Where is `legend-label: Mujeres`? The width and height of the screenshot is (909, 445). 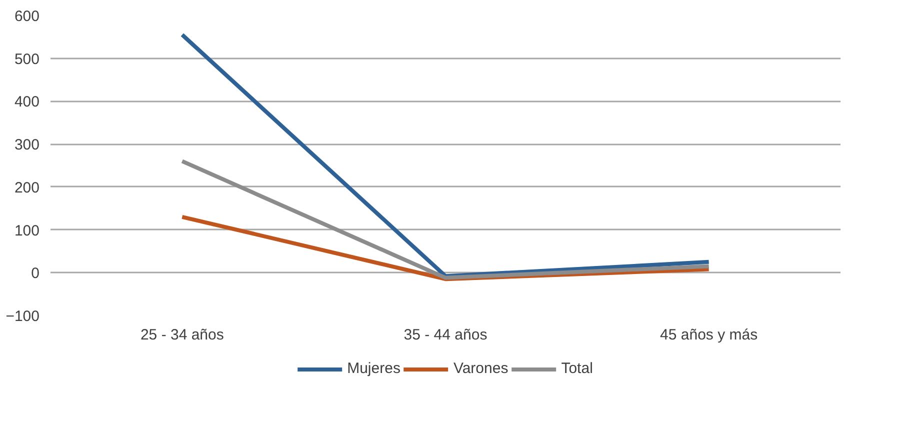 legend-label: Mujeres is located at coordinates (373, 368).